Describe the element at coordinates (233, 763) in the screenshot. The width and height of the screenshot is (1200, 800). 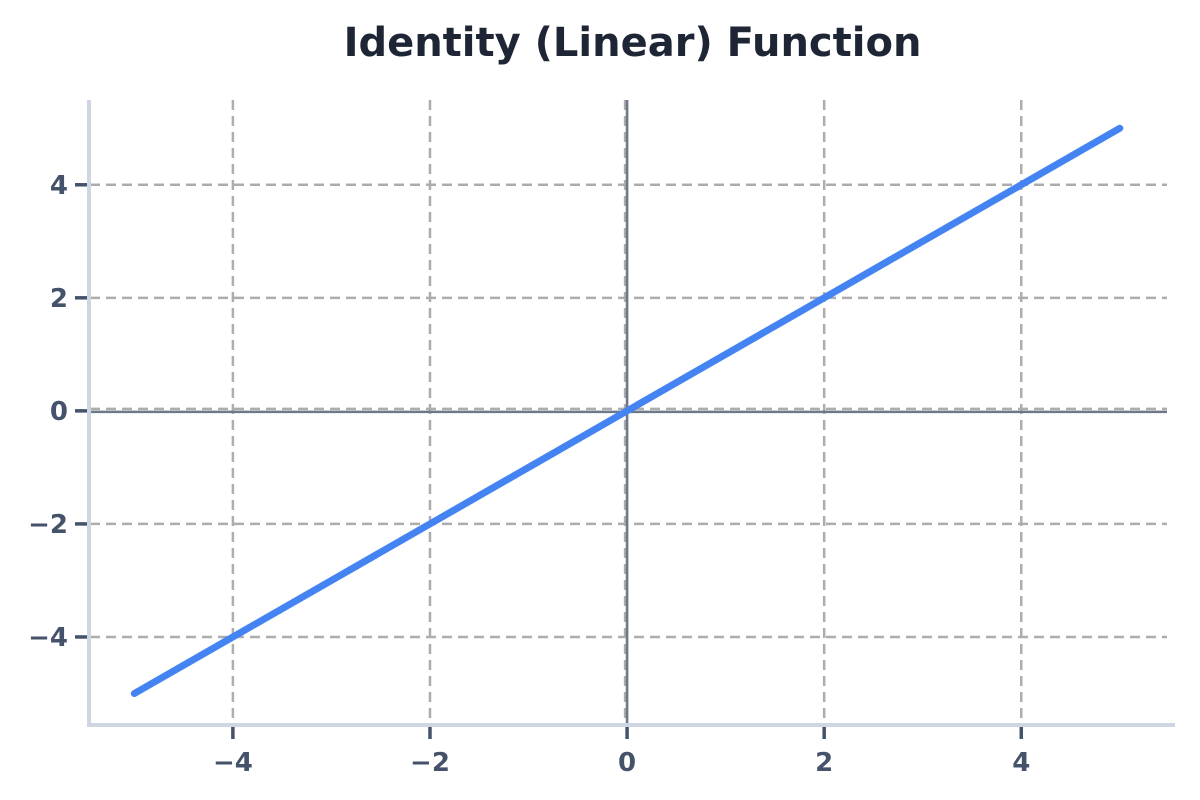
I see `x-tick-label: −4` at that location.